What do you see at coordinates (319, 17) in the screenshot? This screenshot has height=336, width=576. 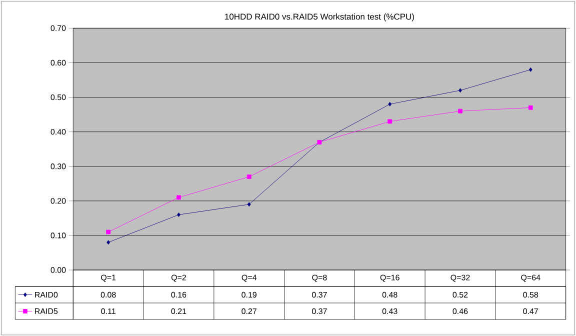 I see `chart-title: 10HDD RAID0 vs.RAID5 Workstation test (%CPU)` at bounding box center [319, 17].